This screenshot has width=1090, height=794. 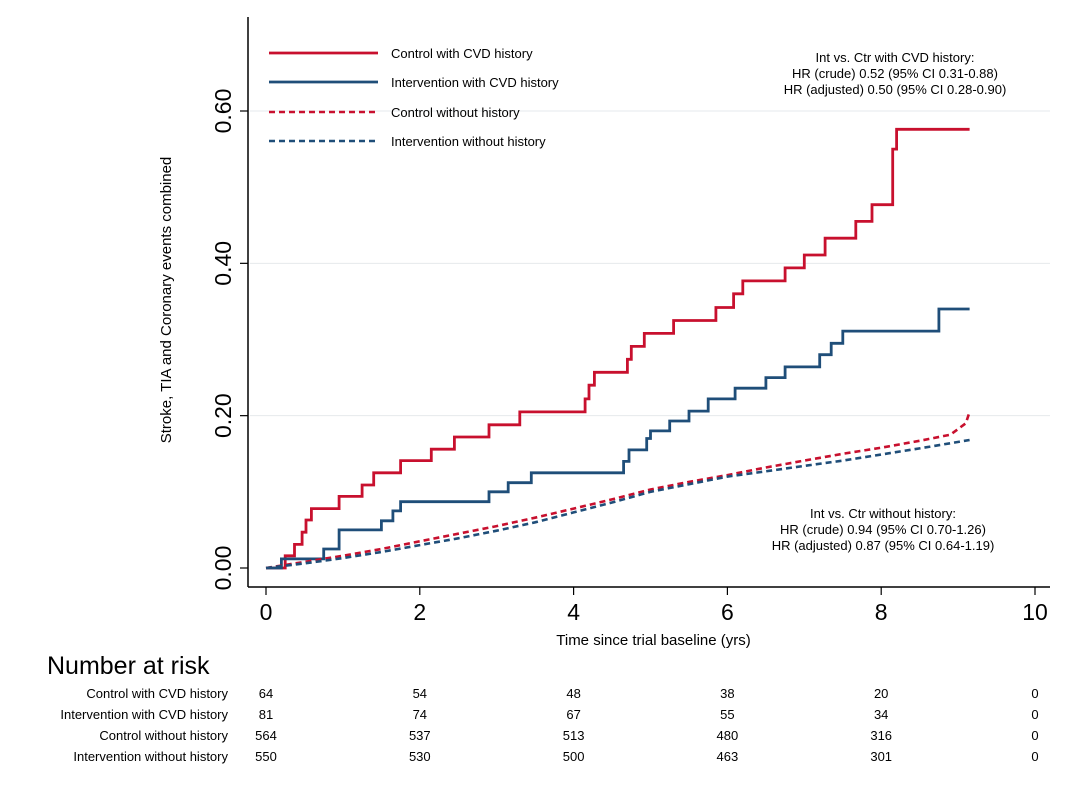 I want to click on risk-row-label: Intervention with CVD history, so click(x=144, y=714).